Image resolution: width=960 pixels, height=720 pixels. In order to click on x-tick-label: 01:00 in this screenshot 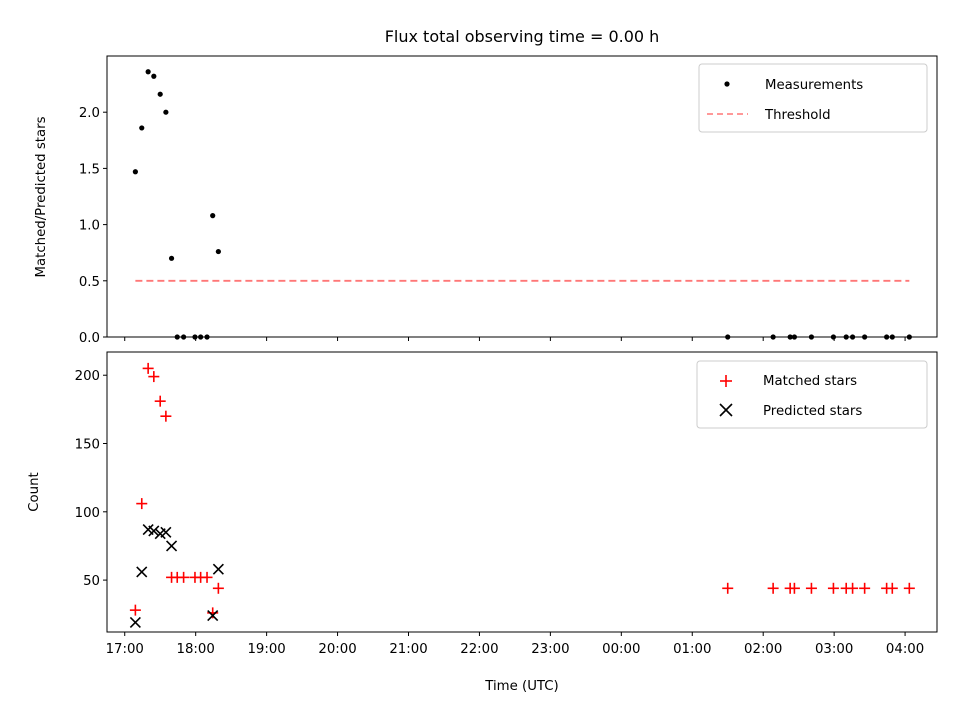, I will do `click(692, 649)`.